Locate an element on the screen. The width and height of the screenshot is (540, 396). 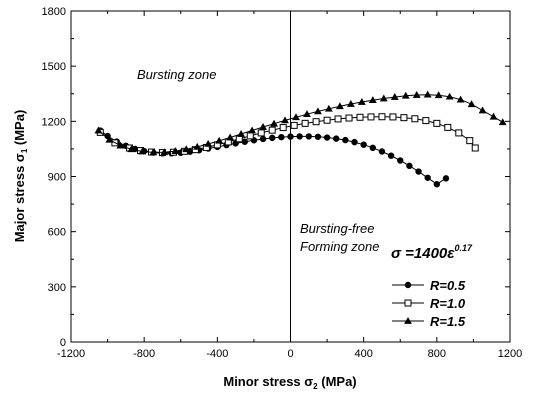
legend-entry: R=1.0 is located at coordinates (429, 303).